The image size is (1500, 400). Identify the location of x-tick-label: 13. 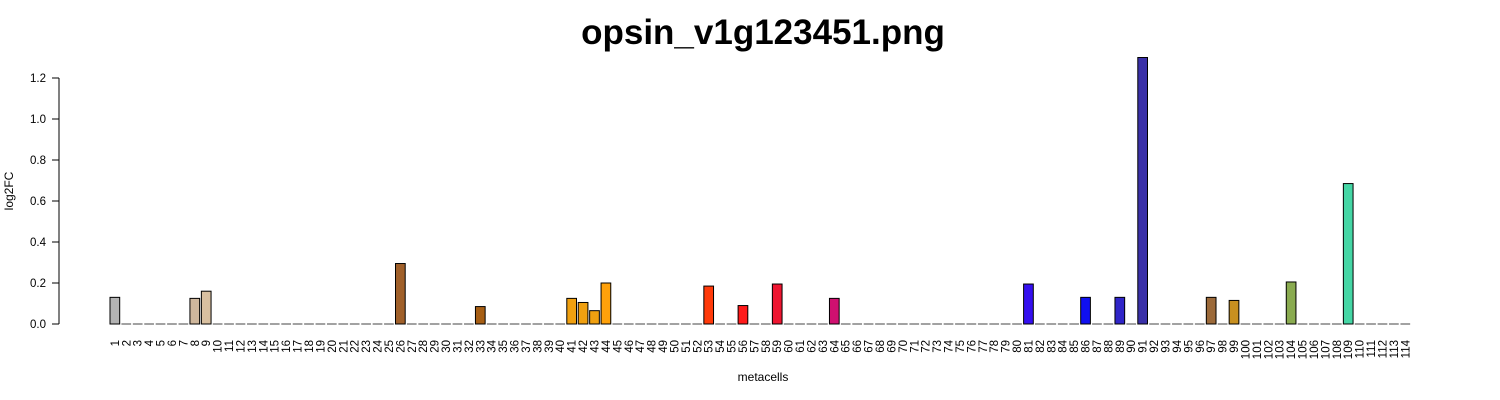
(253, 346).